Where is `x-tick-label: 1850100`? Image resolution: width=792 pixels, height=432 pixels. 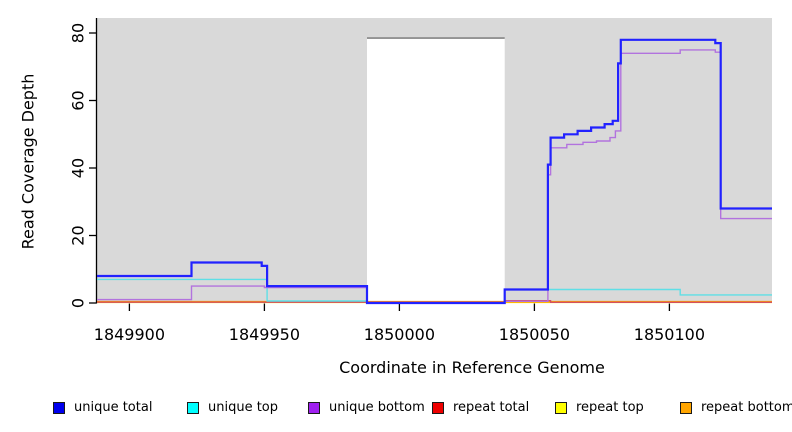
x-tick-label: 1850100 is located at coordinates (669, 334).